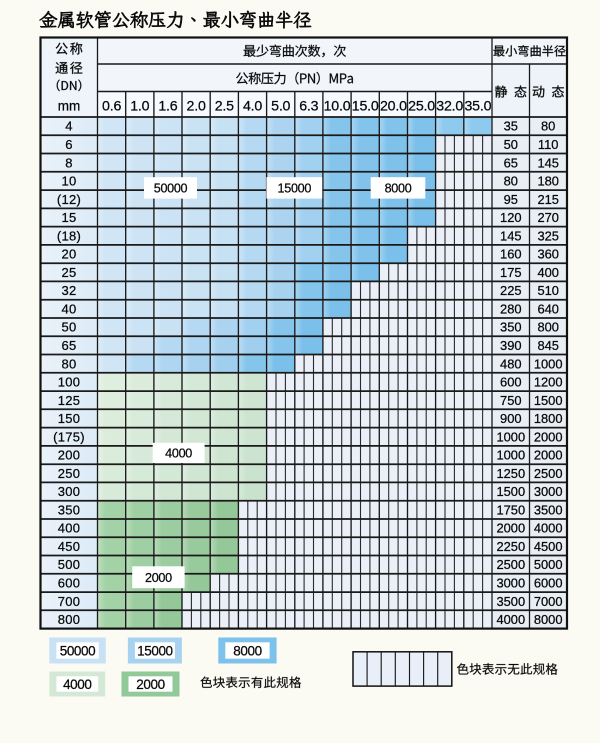  I want to click on svg-text: 1250, so click(510, 473).